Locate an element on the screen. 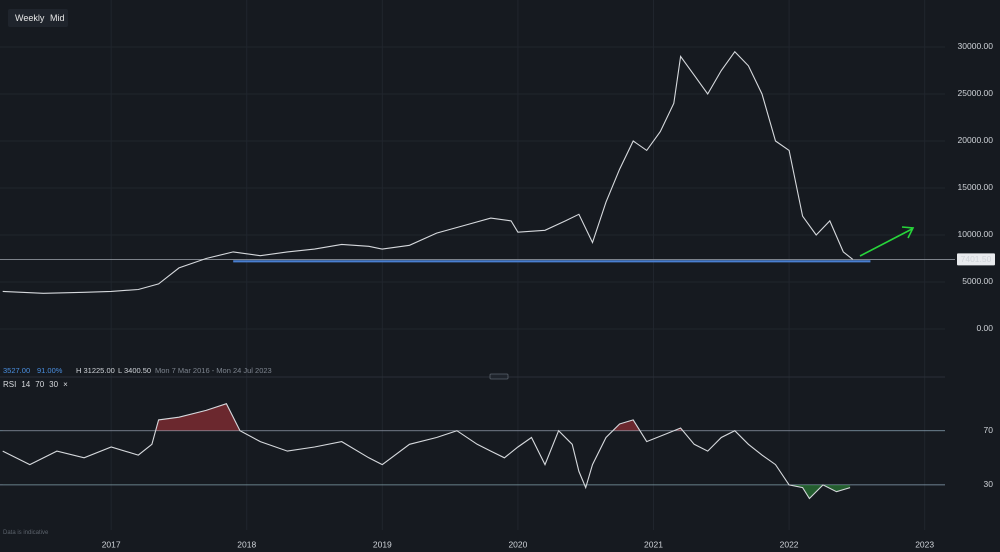  indicator-label: RSI 14 70 30 × is located at coordinates (38, 384).